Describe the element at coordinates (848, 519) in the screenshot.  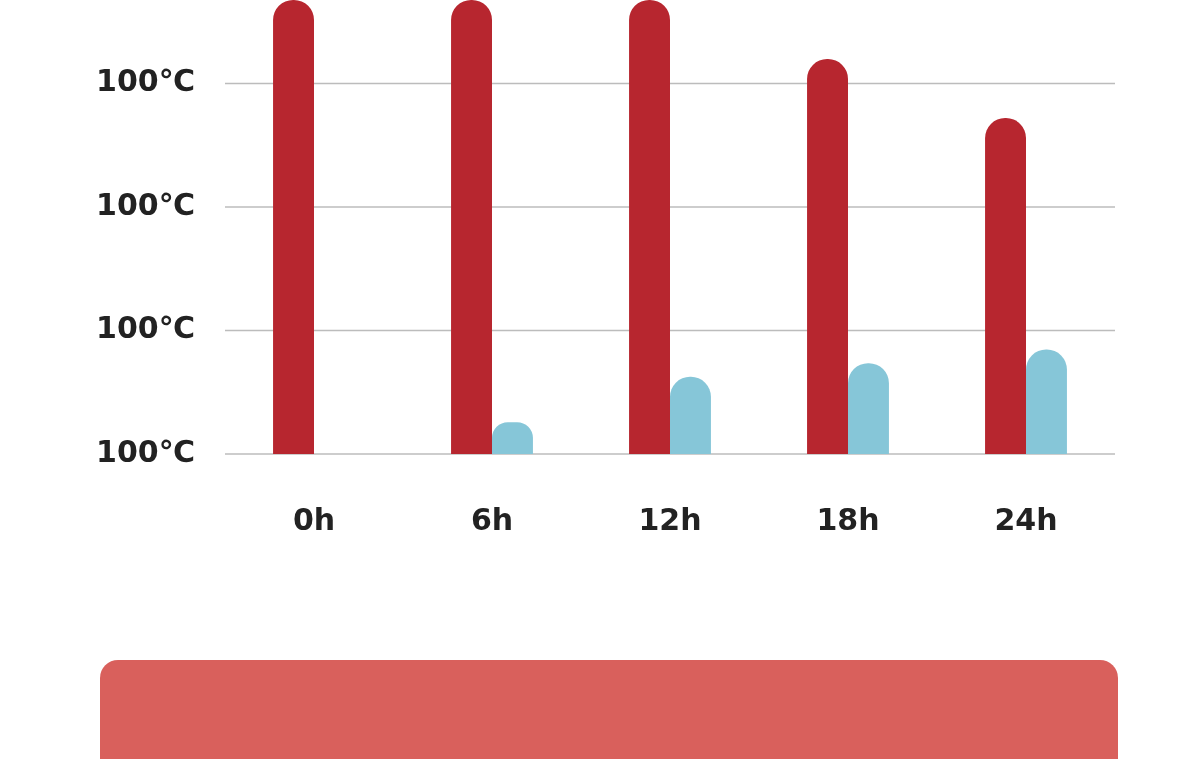
I see `x-tick-label: 18h` at that location.